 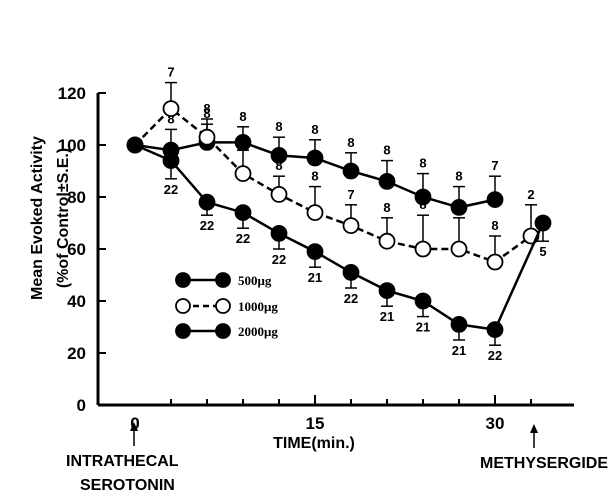 What do you see at coordinates (134, 434) in the screenshot?
I see `arrow-icon-serotonin` at bounding box center [134, 434].